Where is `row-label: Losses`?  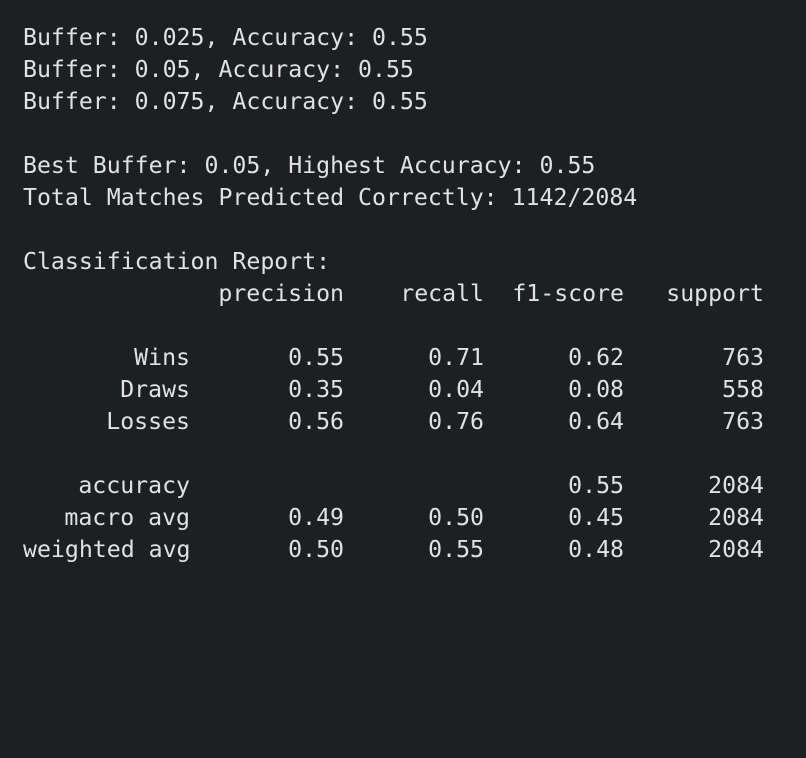 row-label: Losses is located at coordinates (148, 421).